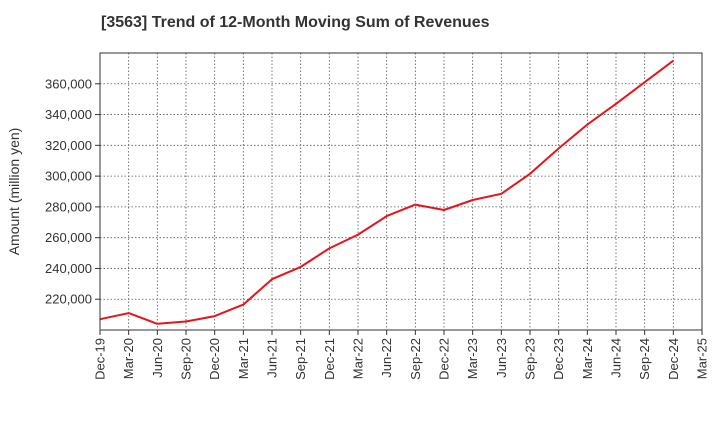 The height and width of the screenshot is (440, 720). I want to click on y-tick-label: 300,000, so click(68, 176).